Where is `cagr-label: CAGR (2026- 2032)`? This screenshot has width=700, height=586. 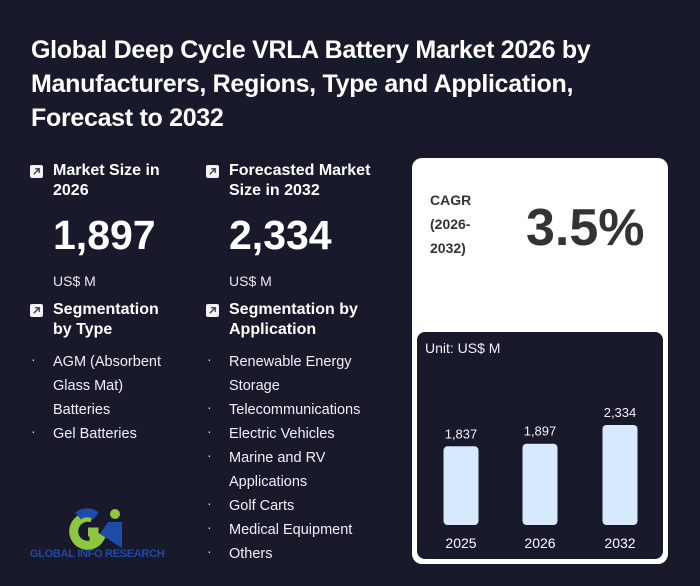 cagr-label: CAGR (2026- 2032) is located at coordinates (450, 224).